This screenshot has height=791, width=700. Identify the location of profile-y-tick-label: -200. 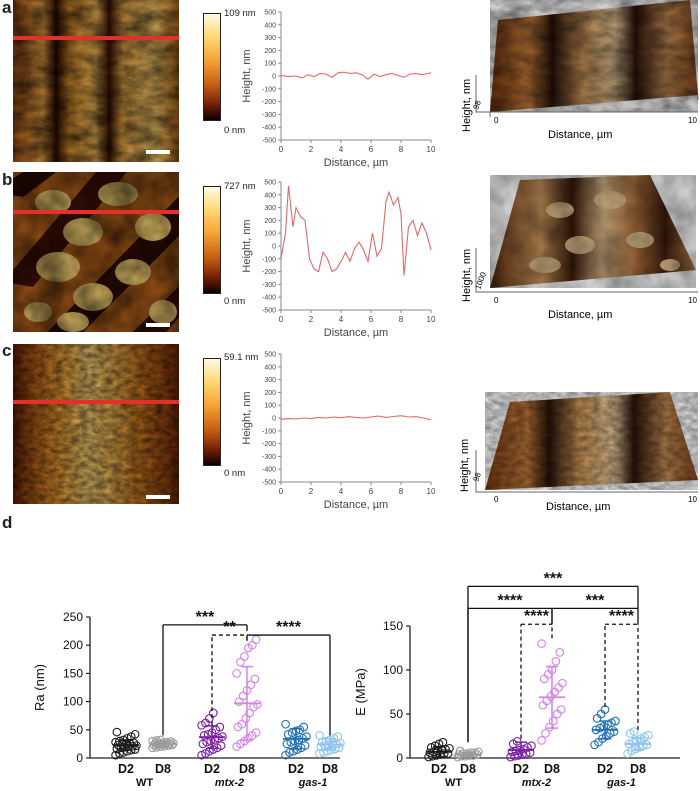
(269, 102).